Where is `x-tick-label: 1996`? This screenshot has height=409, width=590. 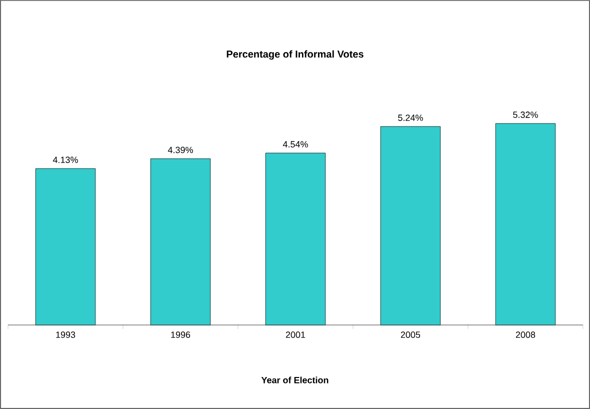 x-tick-label: 1996 is located at coordinates (180, 335).